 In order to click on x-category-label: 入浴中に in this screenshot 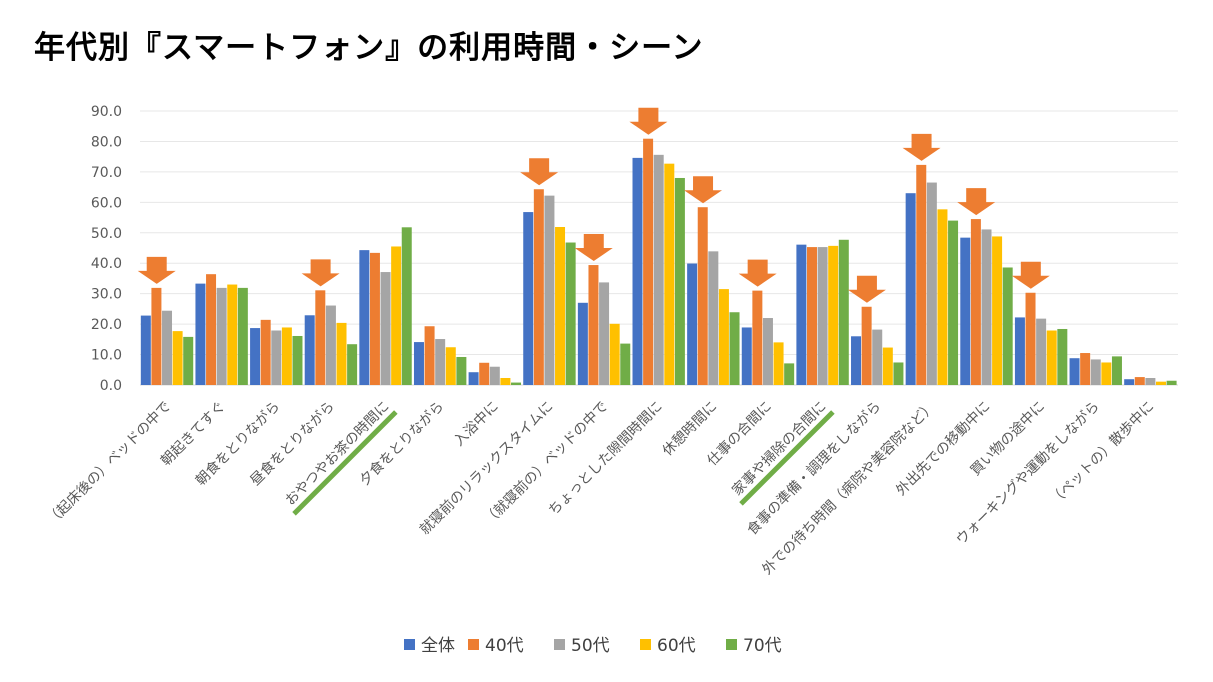, I will do `click(476, 424)`.